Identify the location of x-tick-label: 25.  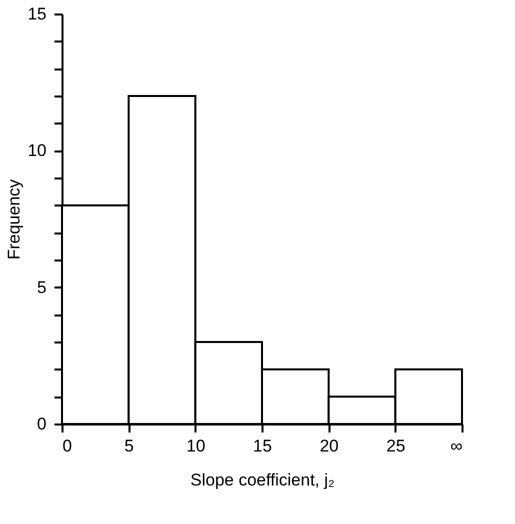
(396, 446).